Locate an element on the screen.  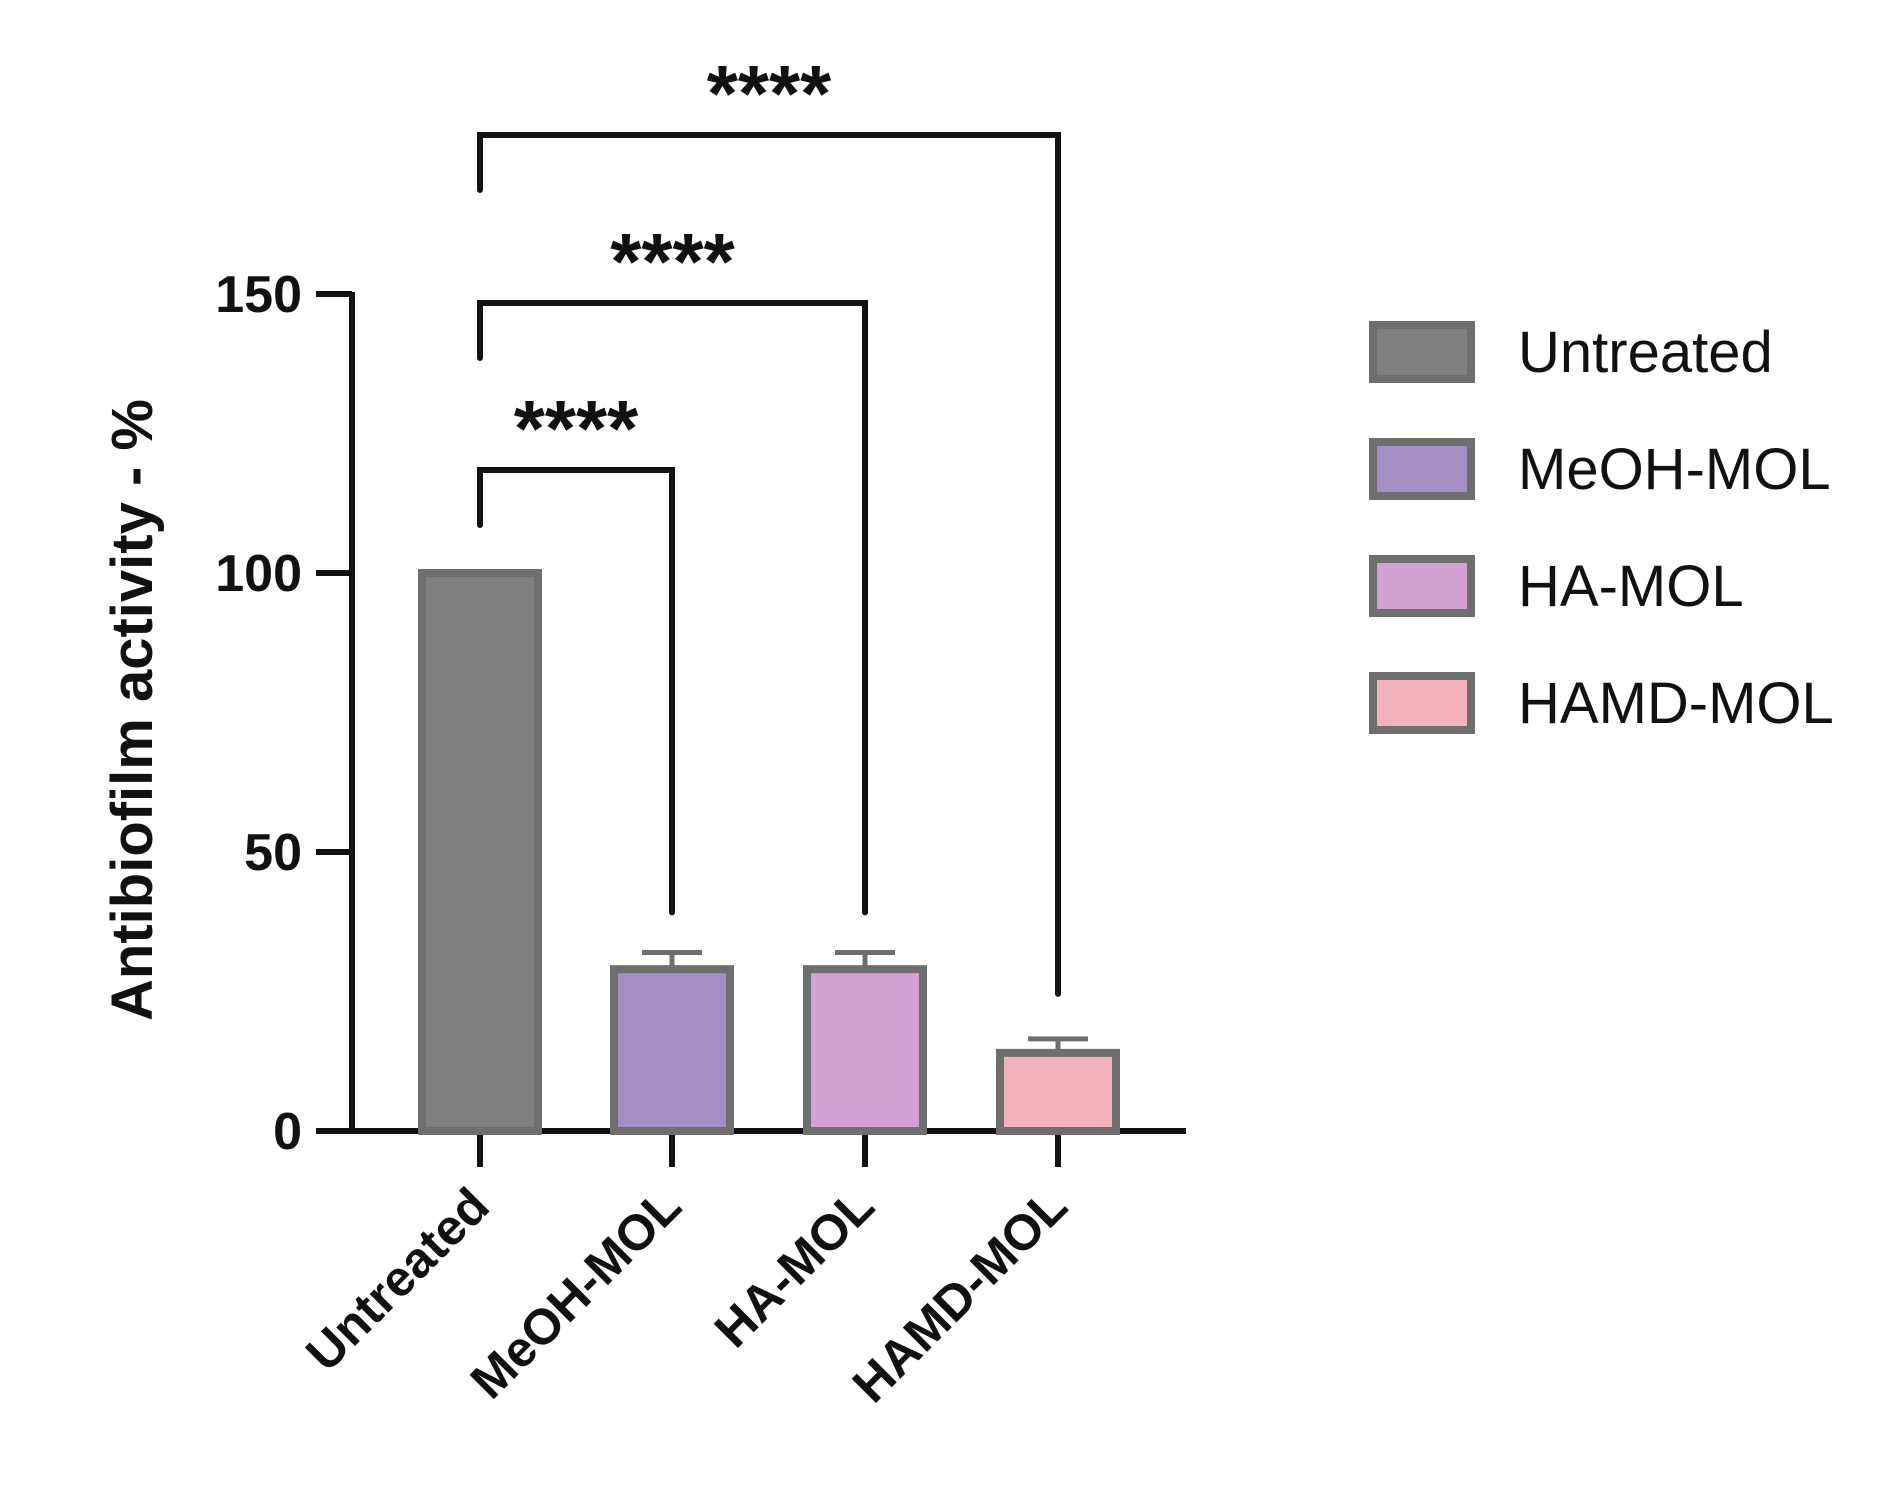
legend: Untreated MeOH-MOL HA-MOL HAMD-MOL is located at coordinates (1601, 528).